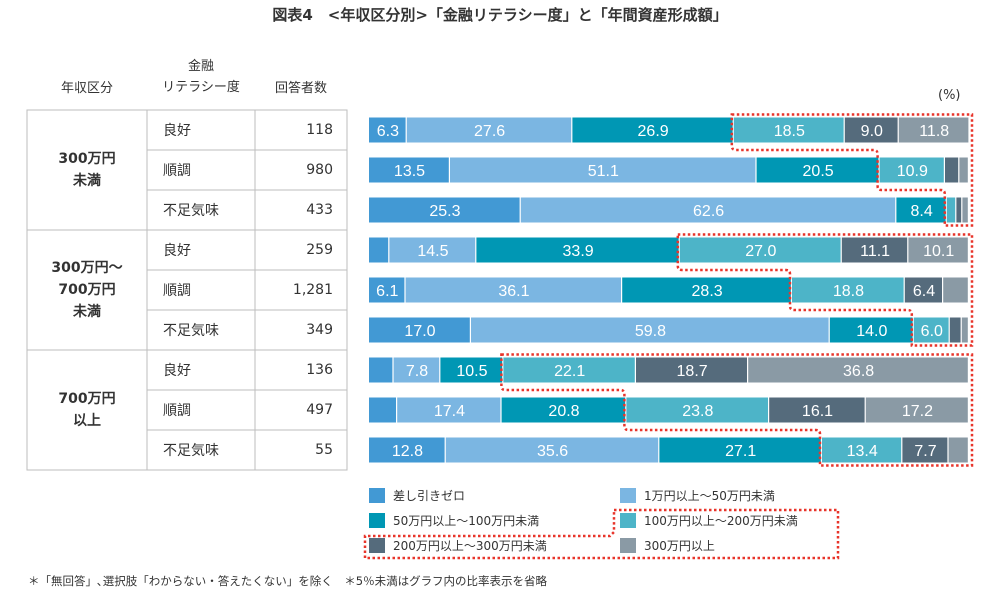 The width and height of the screenshot is (1000, 595). I want to click on respondent-count: 497, so click(319, 410).